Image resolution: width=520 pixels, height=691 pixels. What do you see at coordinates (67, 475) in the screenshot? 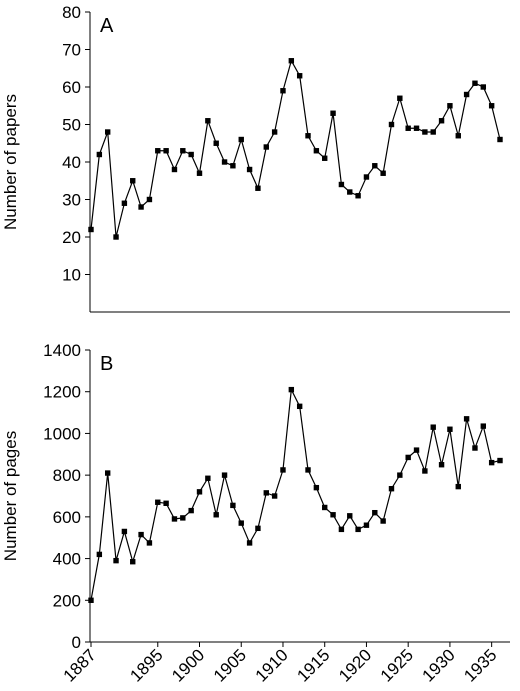
I see `y-tick-label: 800` at bounding box center [67, 475].